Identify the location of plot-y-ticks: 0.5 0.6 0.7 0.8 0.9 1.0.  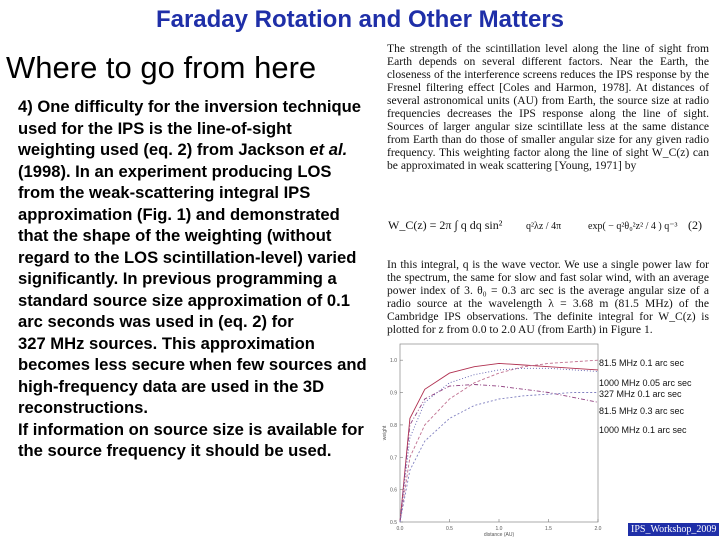
(393, 442).